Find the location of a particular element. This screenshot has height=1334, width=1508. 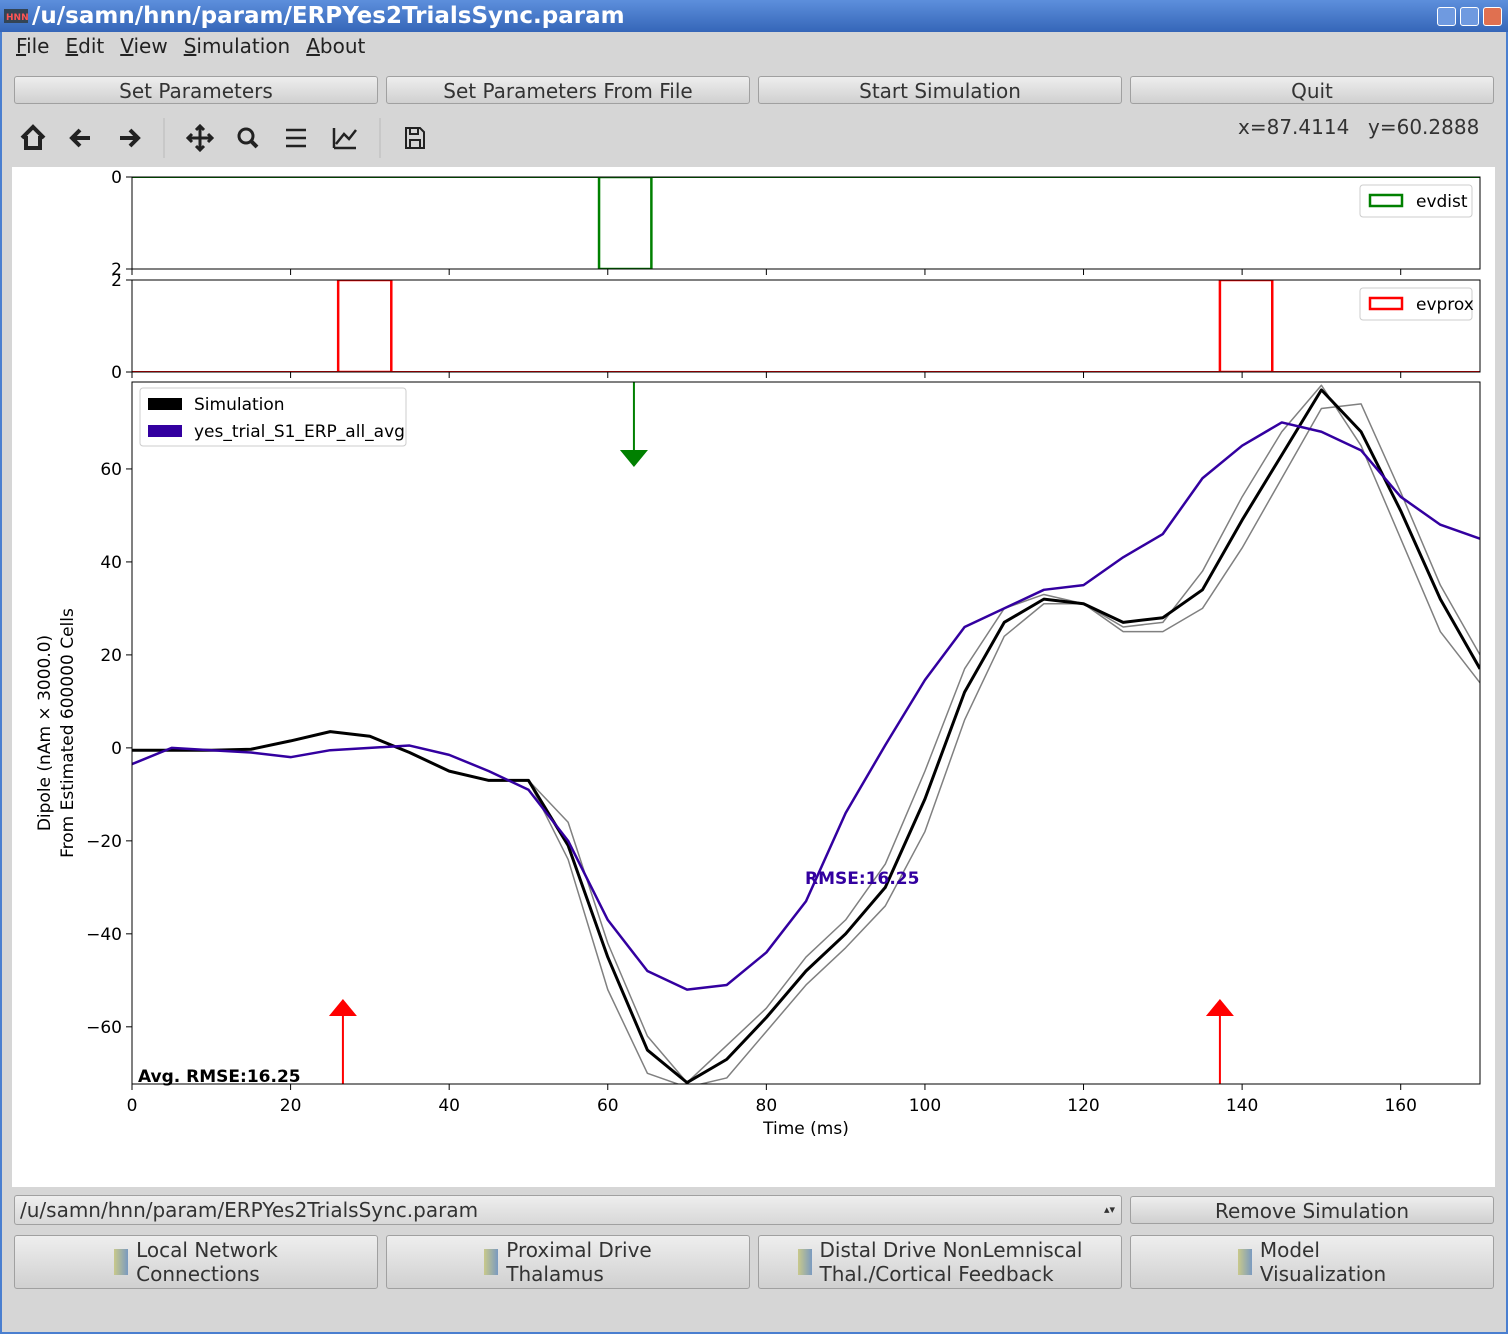

legend-label: yes_trial_S1_ERP_all_avg is located at coordinates (299, 432).